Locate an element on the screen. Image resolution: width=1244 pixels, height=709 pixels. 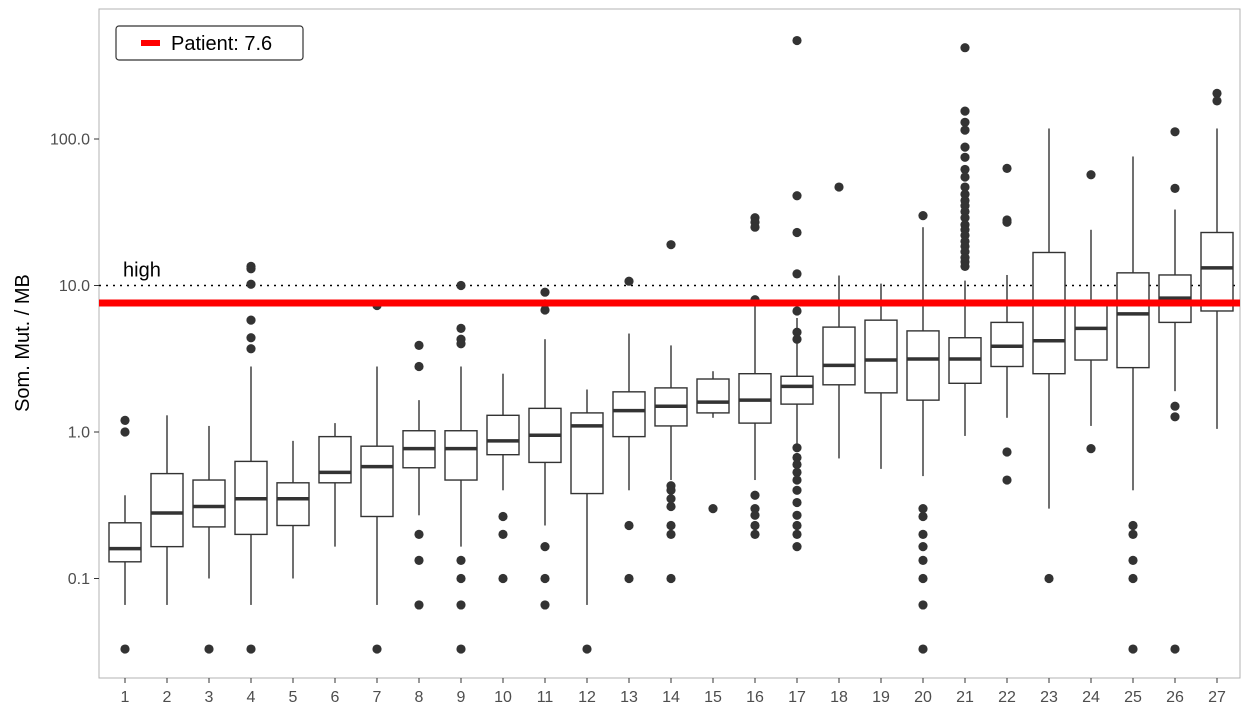
x-tick-label: 16 is located at coordinates (755, 697).